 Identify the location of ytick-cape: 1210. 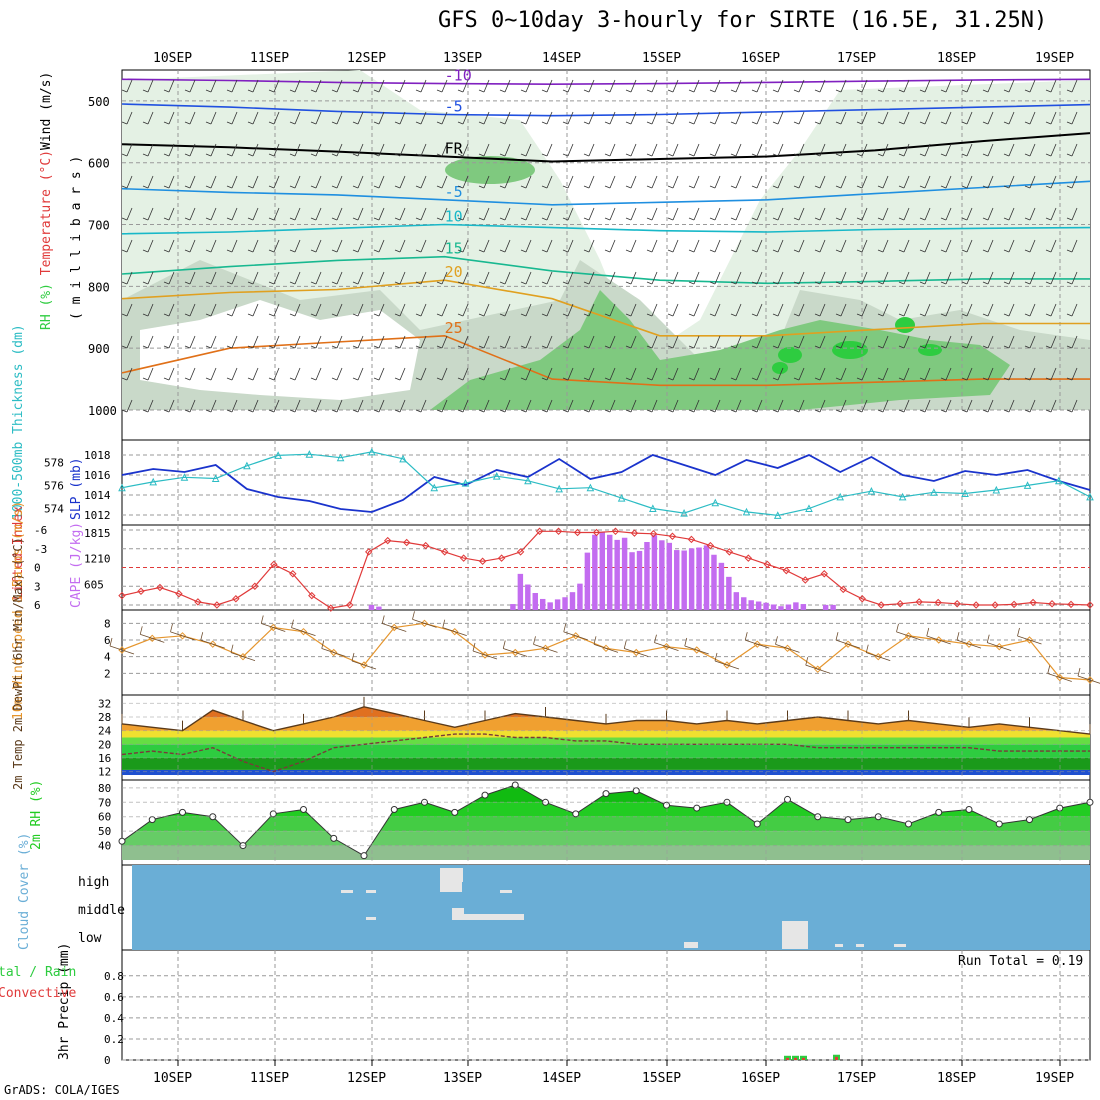
(97, 559).